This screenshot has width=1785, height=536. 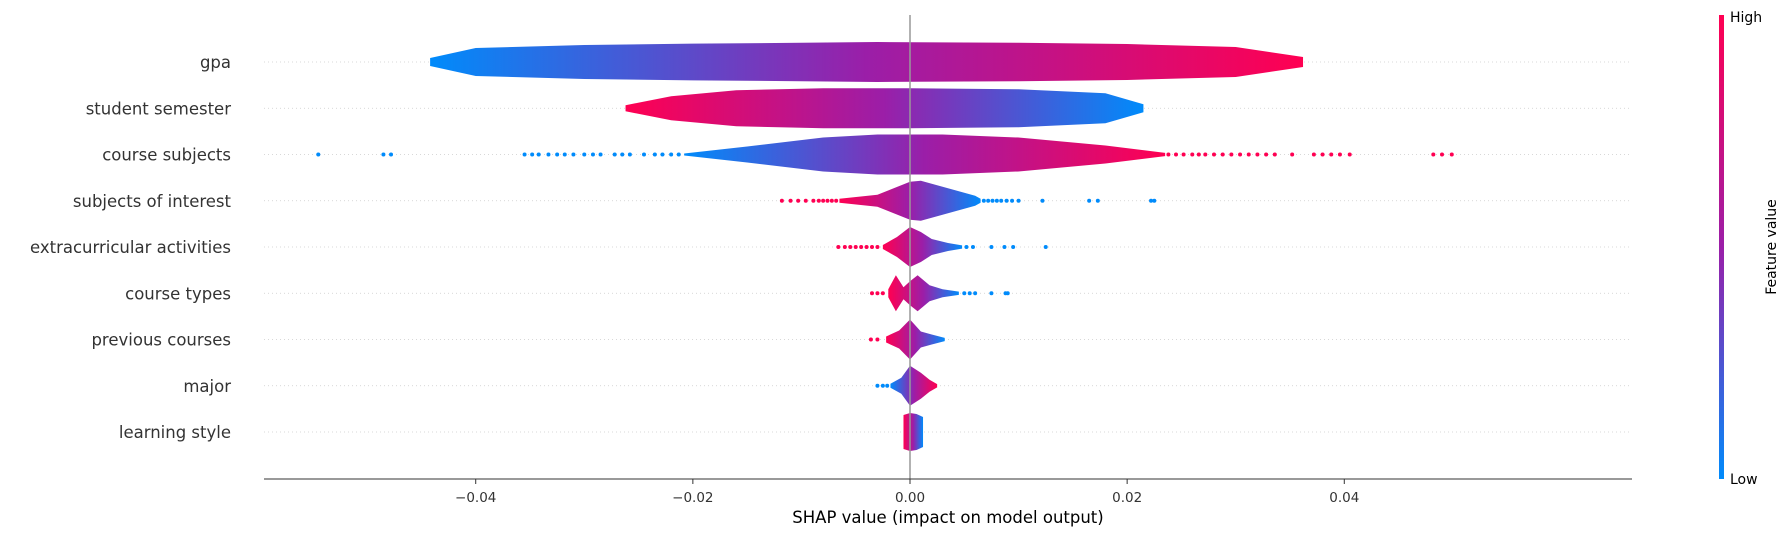 What do you see at coordinates (207, 386) in the screenshot?
I see `feature-label: major` at bounding box center [207, 386].